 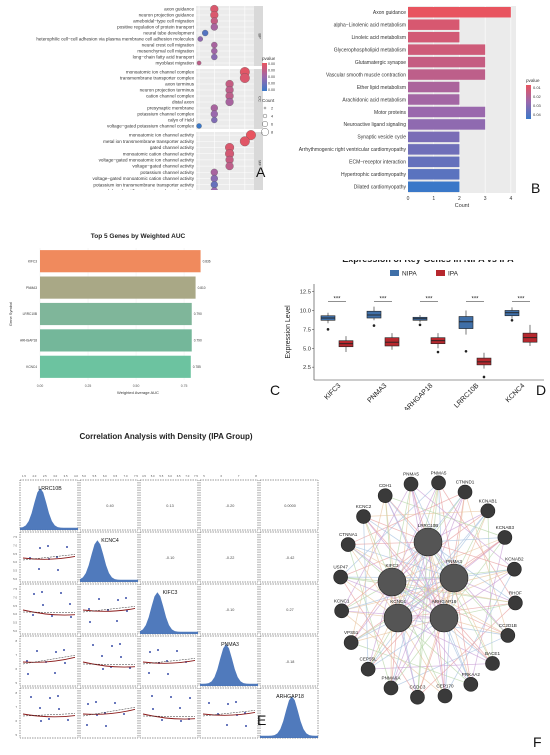 What do you see at coordinates (16, 735) in the screenshot?
I see `y-tick-label: 5` at bounding box center [16, 735].